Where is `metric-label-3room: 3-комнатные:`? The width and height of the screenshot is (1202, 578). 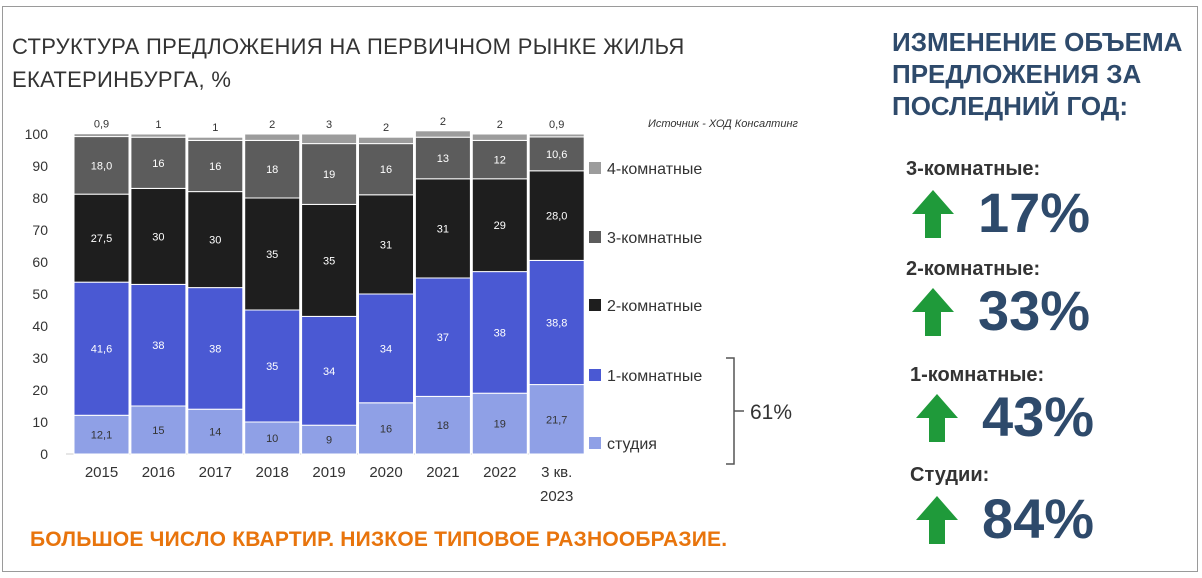
metric-label-3room: 3-комнатные: is located at coordinates (973, 169).